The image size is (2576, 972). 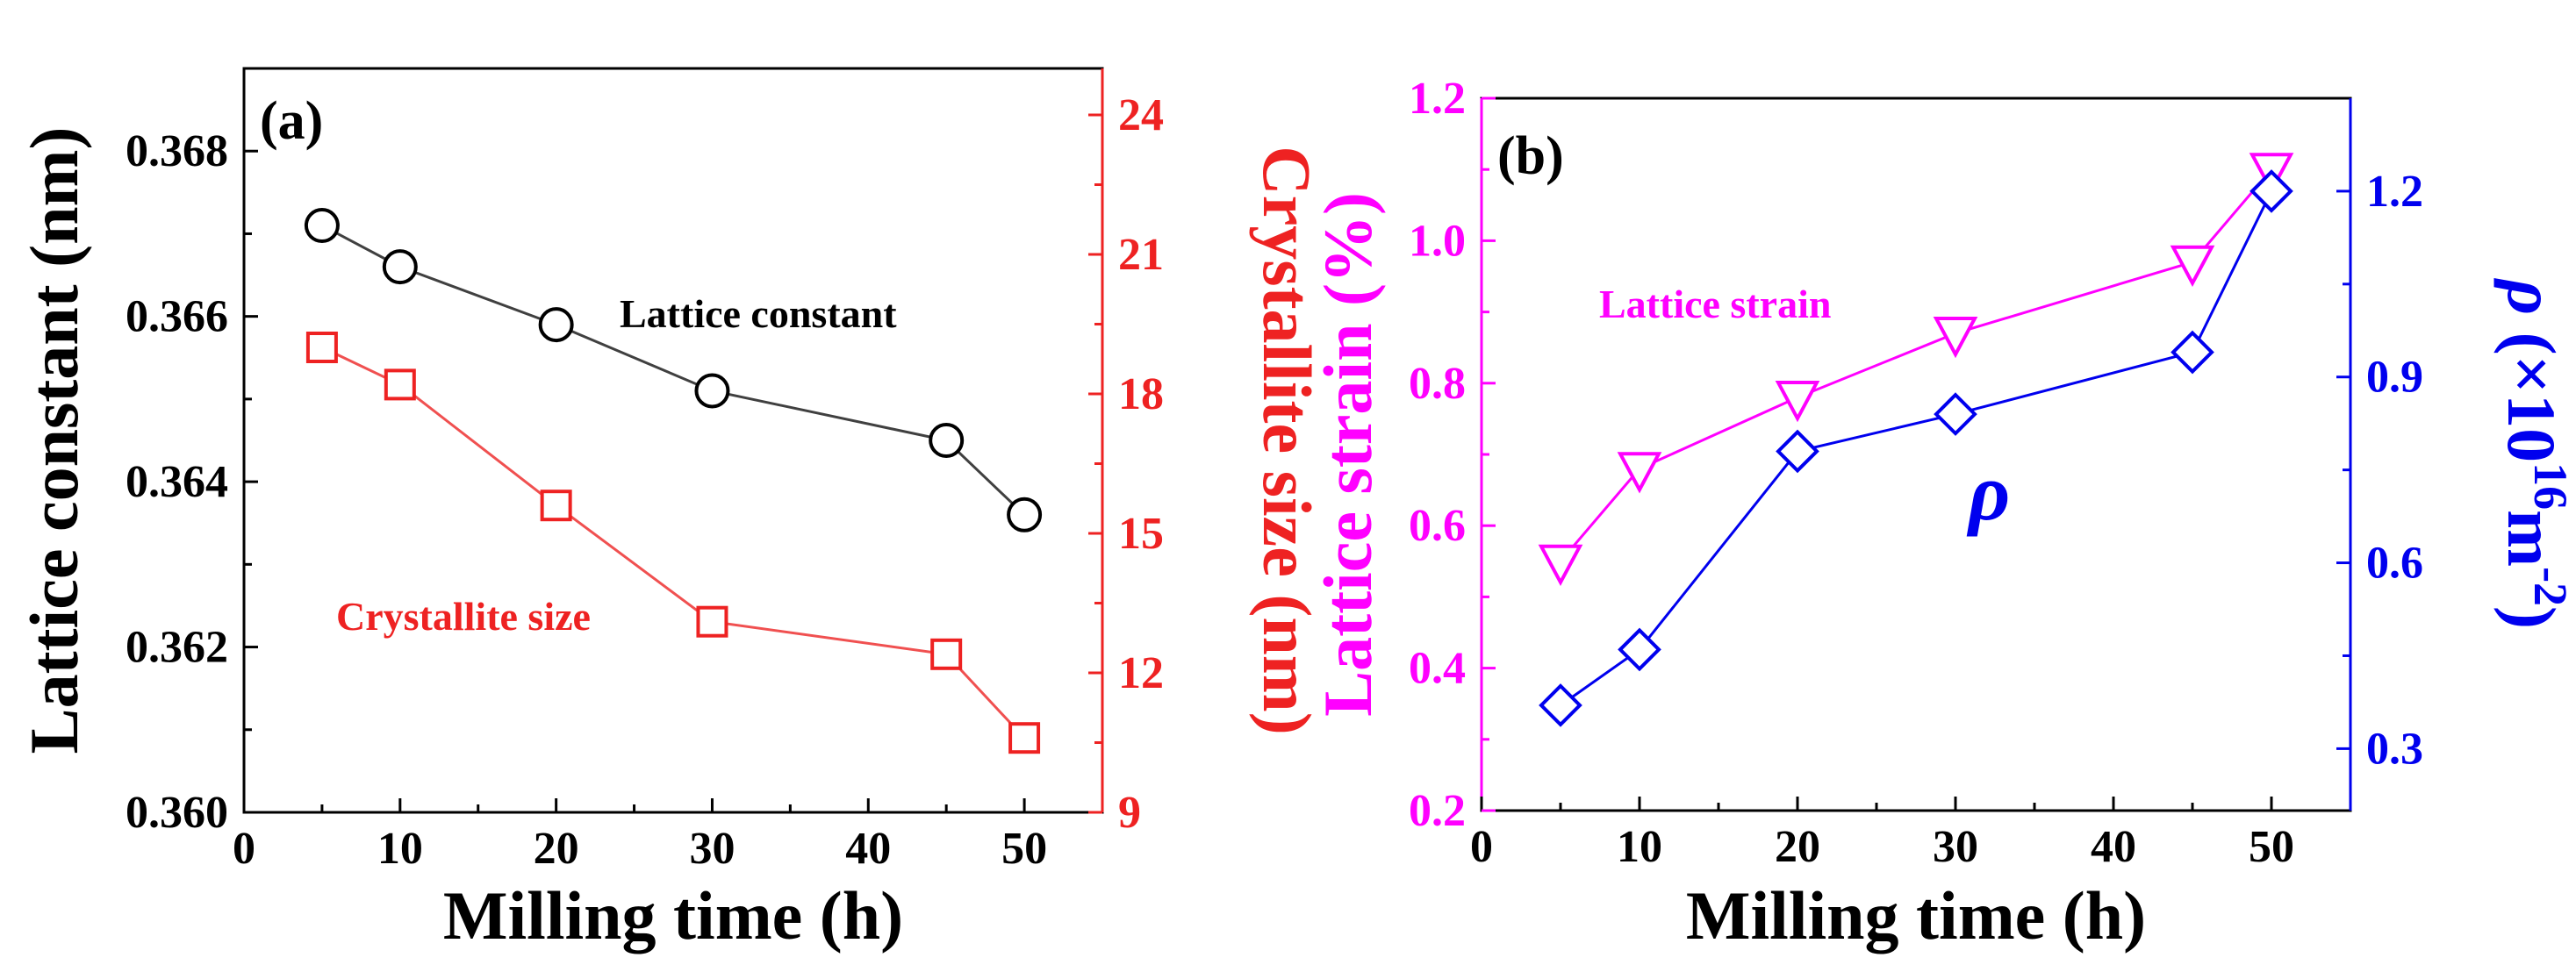 I want to click on panel-b-right-axis-title: ρ (×1016m-2), so click(x=2534, y=453).